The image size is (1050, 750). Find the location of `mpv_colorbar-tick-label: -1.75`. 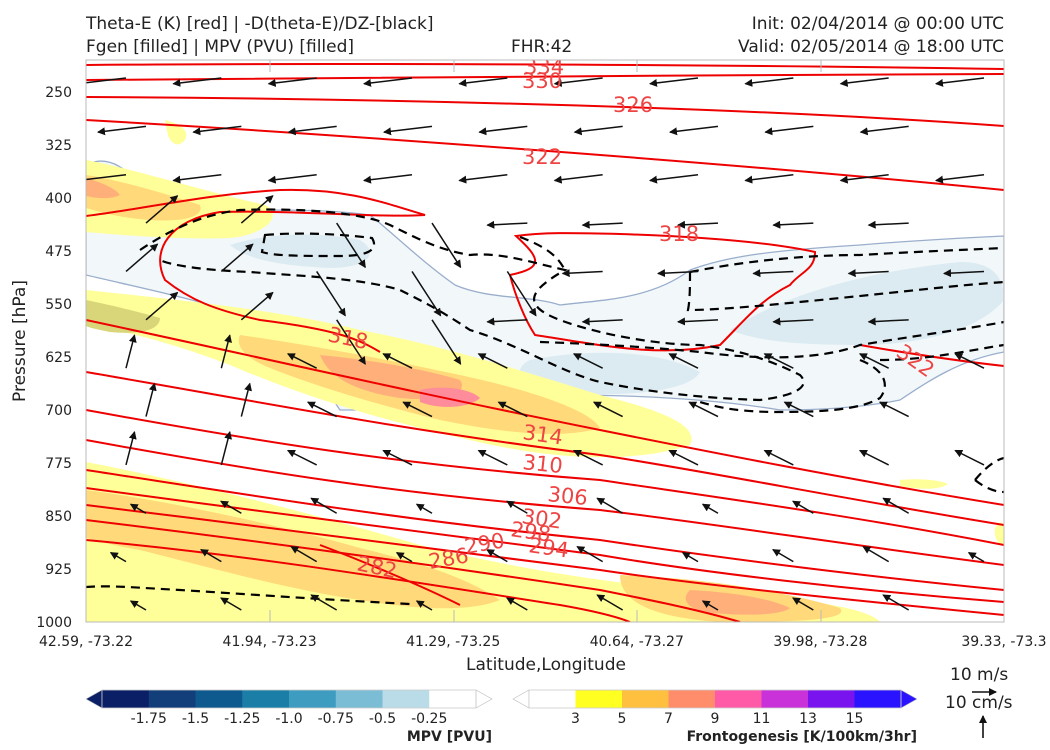

mpv_colorbar-tick-label: -1.75 is located at coordinates (149, 719).